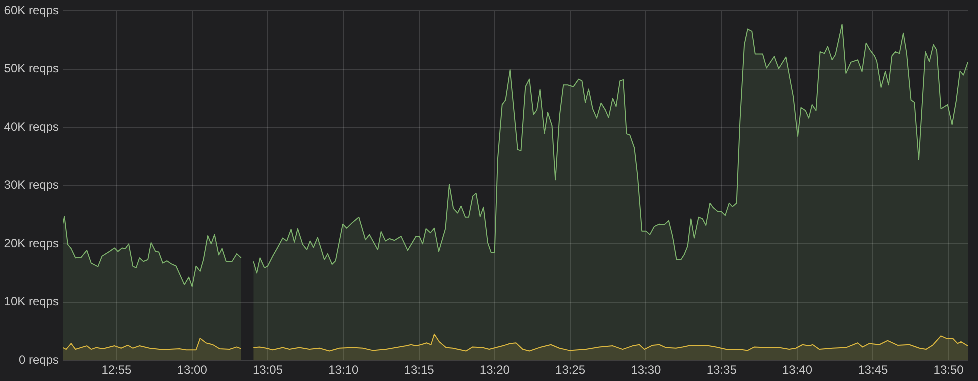 This screenshot has width=978, height=381. Describe the element at coordinates (117, 370) in the screenshot. I see `x-tick-label: 12:55` at that location.